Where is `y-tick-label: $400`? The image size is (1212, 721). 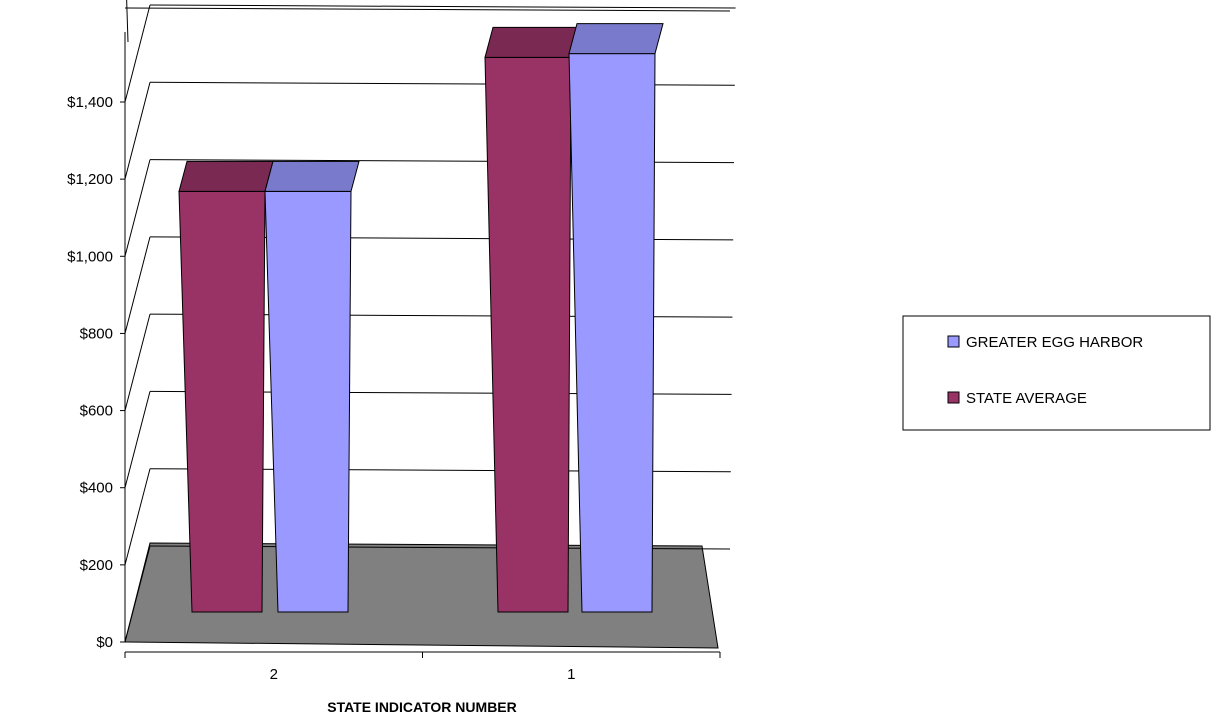
y-tick-label: $400 is located at coordinates (96, 488).